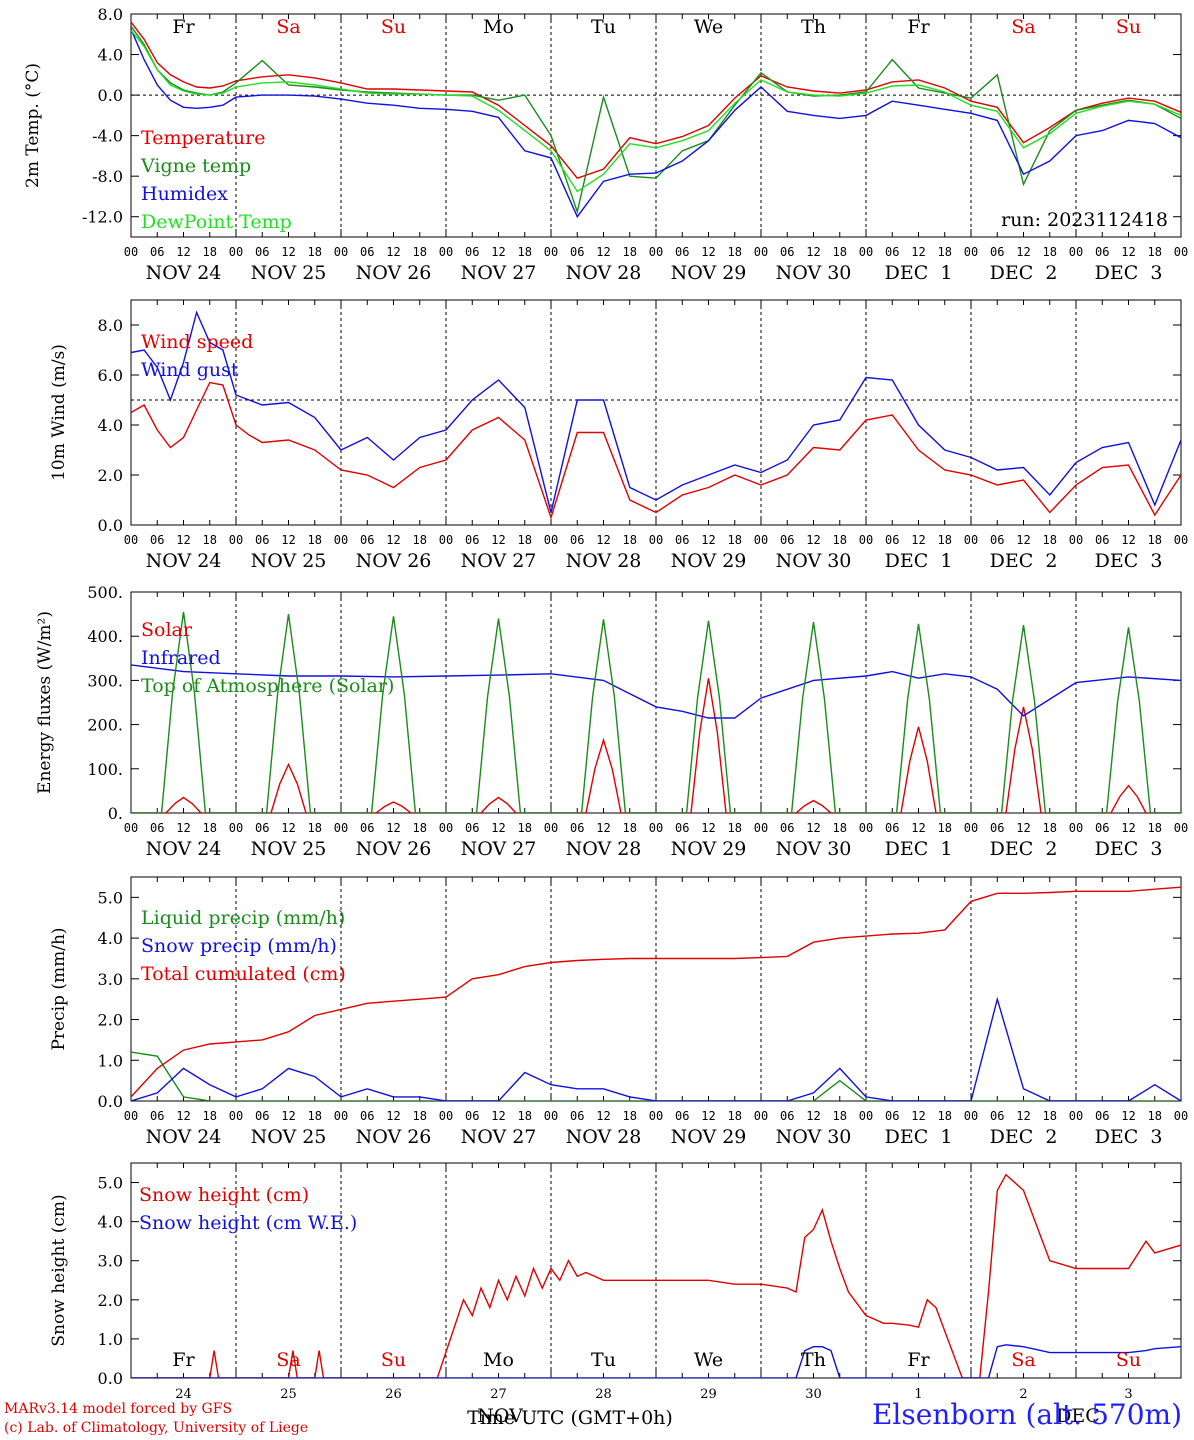 The image size is (1194, 1440). What do you see at coordinates (239, 946) in the screenshot?
I see `legend-entry: Snow precip (mm/h)` at bounding box center [239, 946].